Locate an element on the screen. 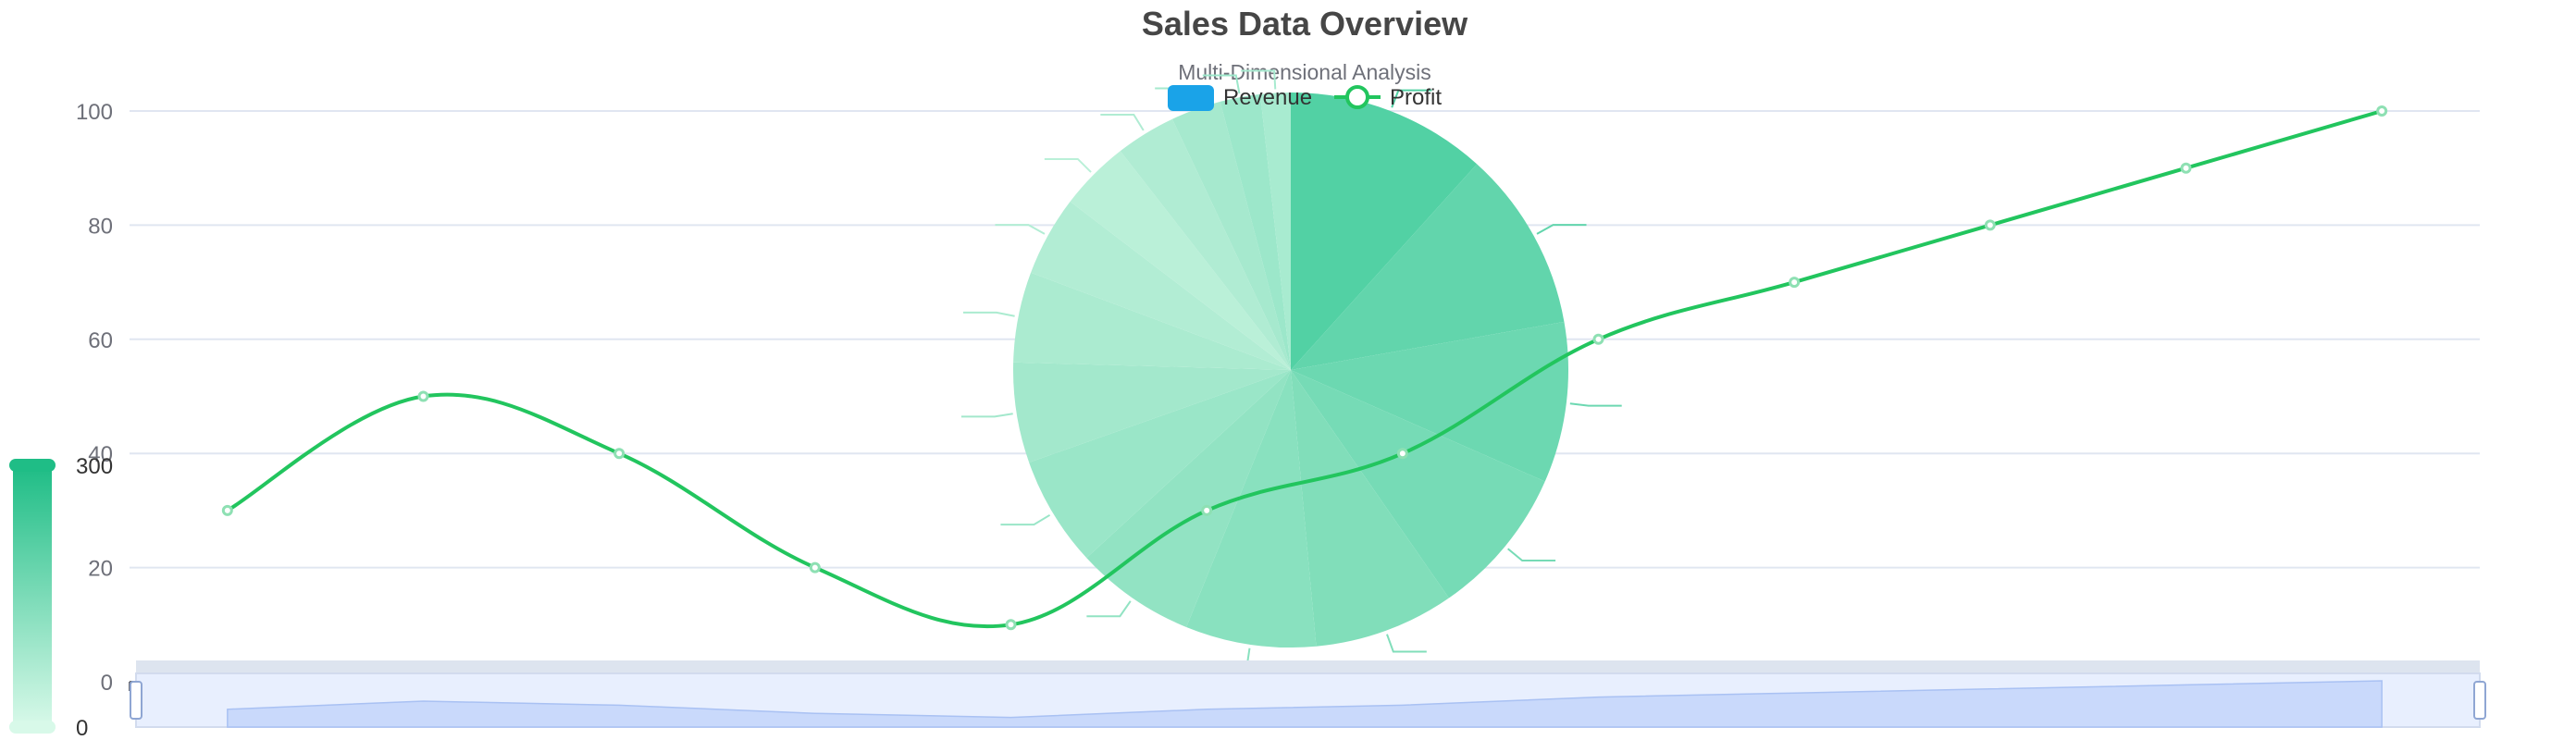 This screenshot has height=740, width=2576. data-zoom-preview is located at coordinates (1305, 704).